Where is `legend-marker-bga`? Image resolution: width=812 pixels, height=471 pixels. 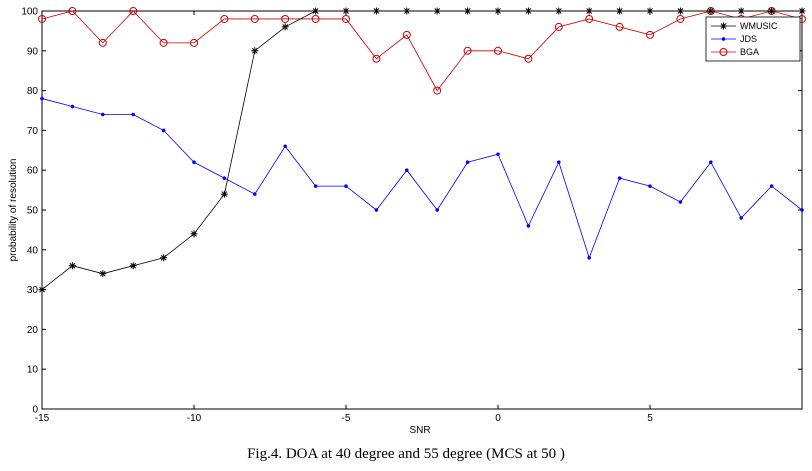
legend-marker-bga is located at coordinates (723, 52).